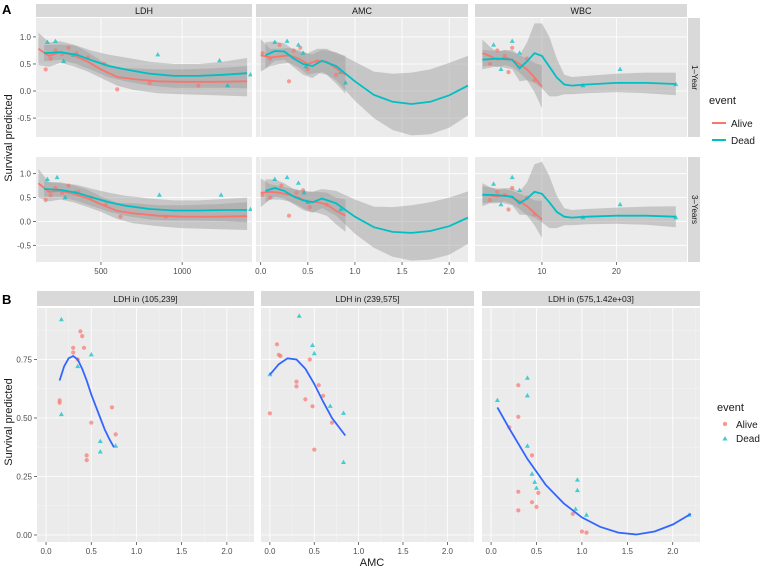  Describe the element at coordinates (738, 423) in the screenshot. I see `legend-b: event Alive Dead` at that location.